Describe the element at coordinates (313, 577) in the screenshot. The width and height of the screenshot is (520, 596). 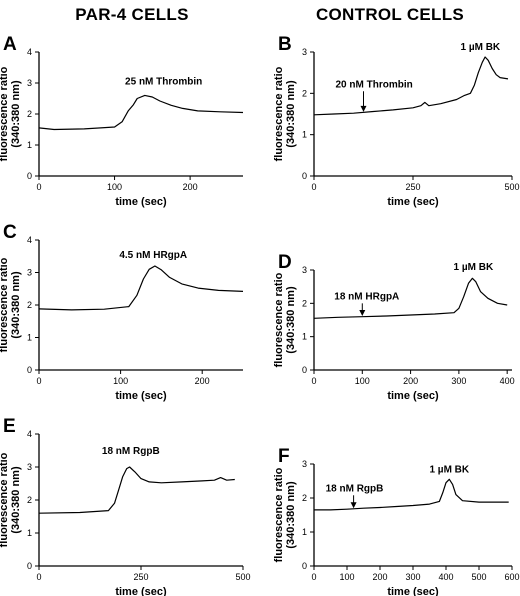
I see `chart-f-x-tick-label-0: 0` at that location.